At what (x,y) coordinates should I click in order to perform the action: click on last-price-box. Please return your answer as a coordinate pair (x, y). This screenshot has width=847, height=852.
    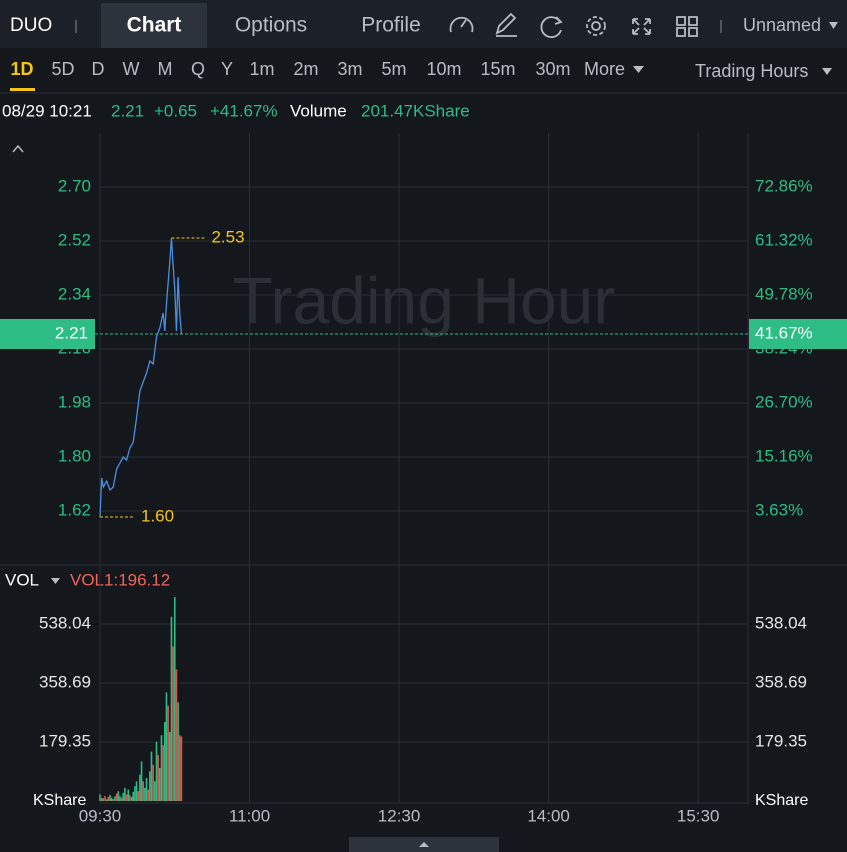
    Looking at the image, I should click on (47, 334).